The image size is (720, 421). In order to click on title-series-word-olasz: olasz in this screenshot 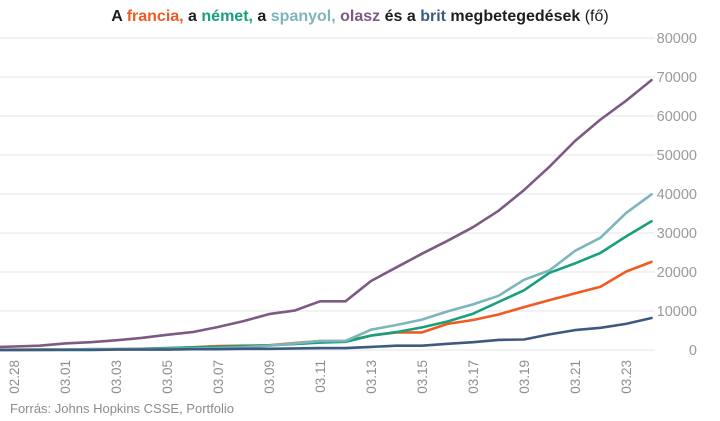, I will do `click(360, 16)`.